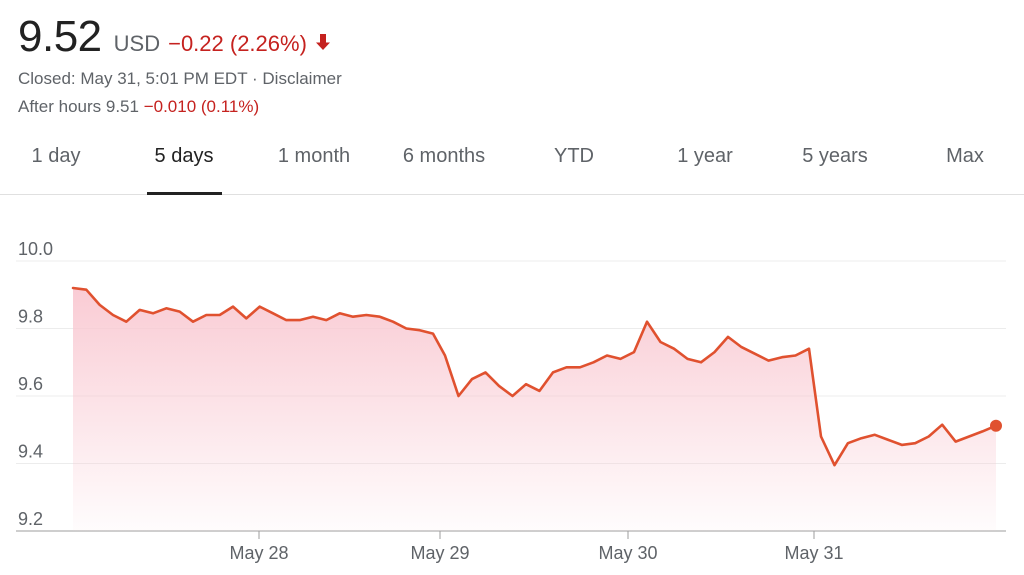 The image size is (1024, 575). I want to click on tab-1-day: 1 day, so click(56, 156).